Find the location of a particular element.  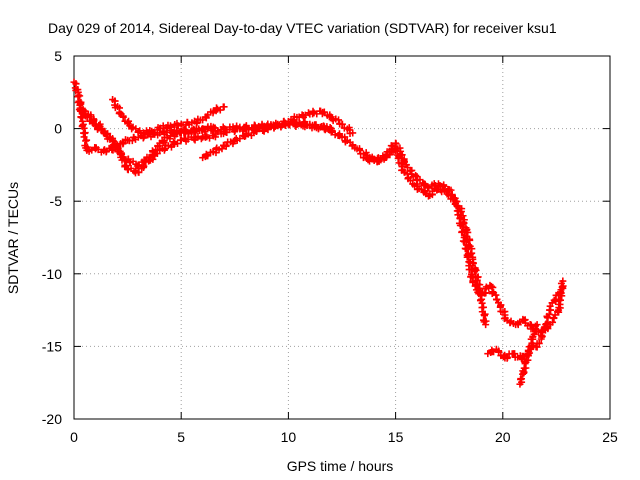

y-axis-label: SDTVAR / TECUs is located at coordinates (13, 238).